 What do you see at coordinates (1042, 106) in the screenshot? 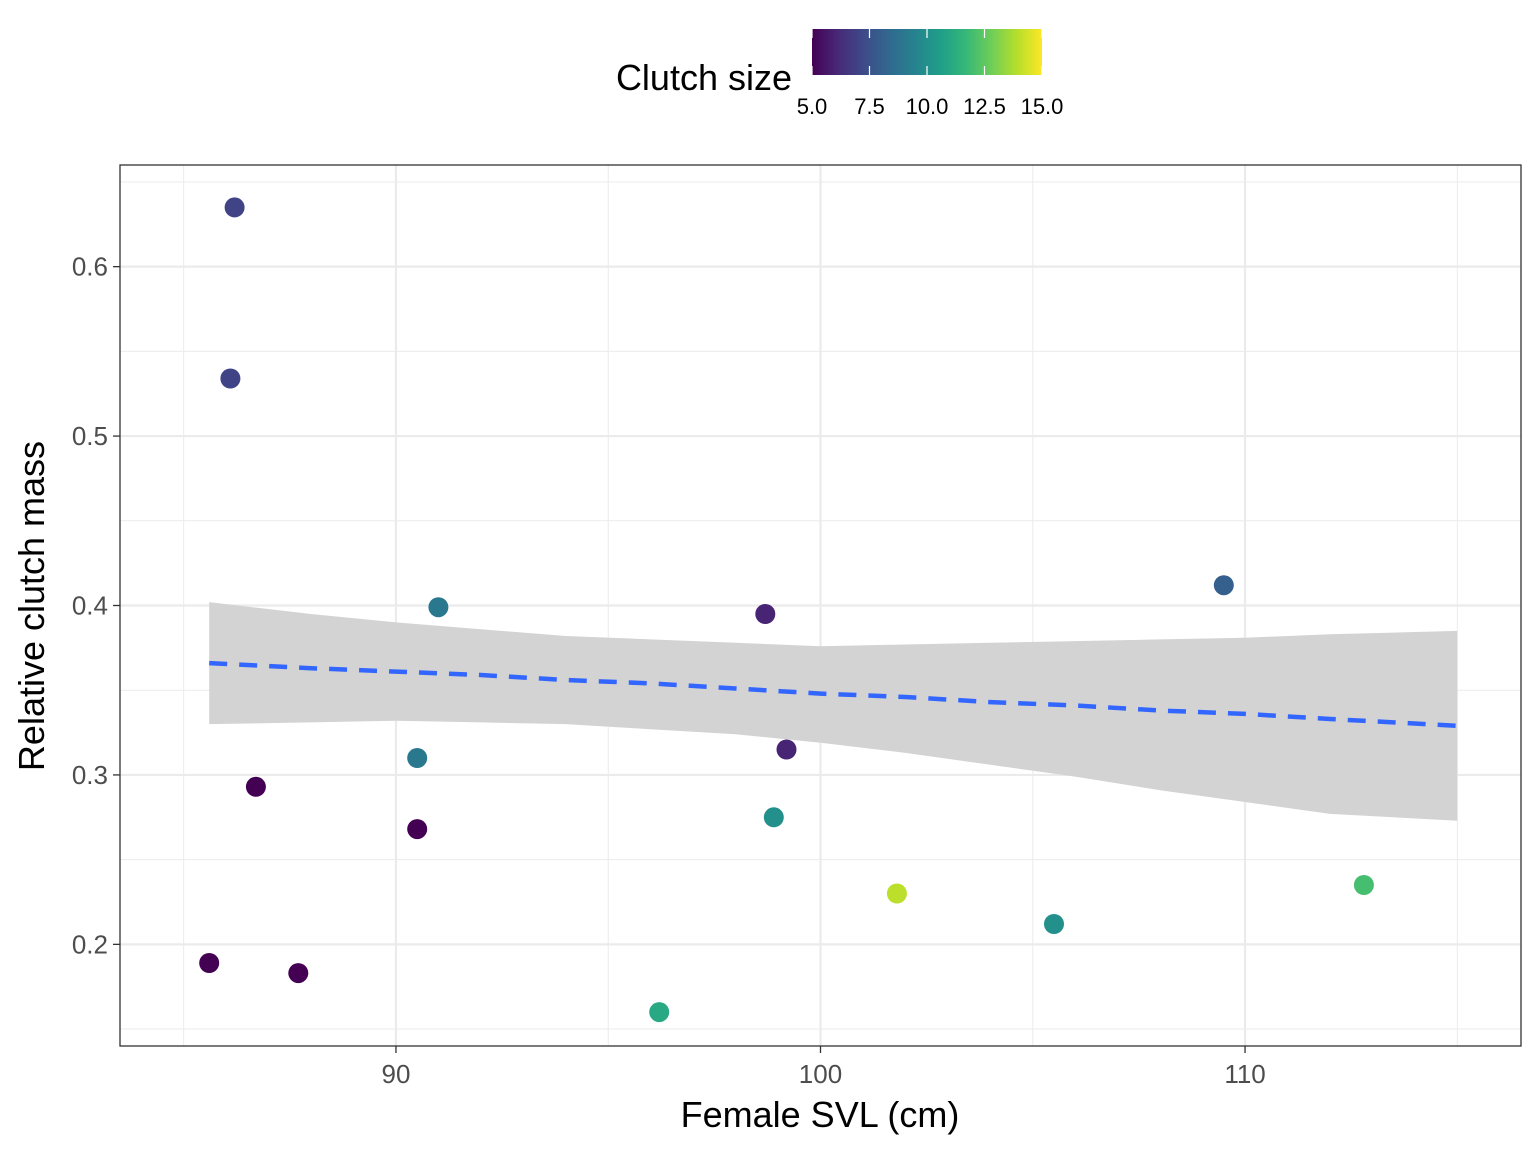
I see `legend-tick-label-4: 15.0` at bounding box center [1042, 106].